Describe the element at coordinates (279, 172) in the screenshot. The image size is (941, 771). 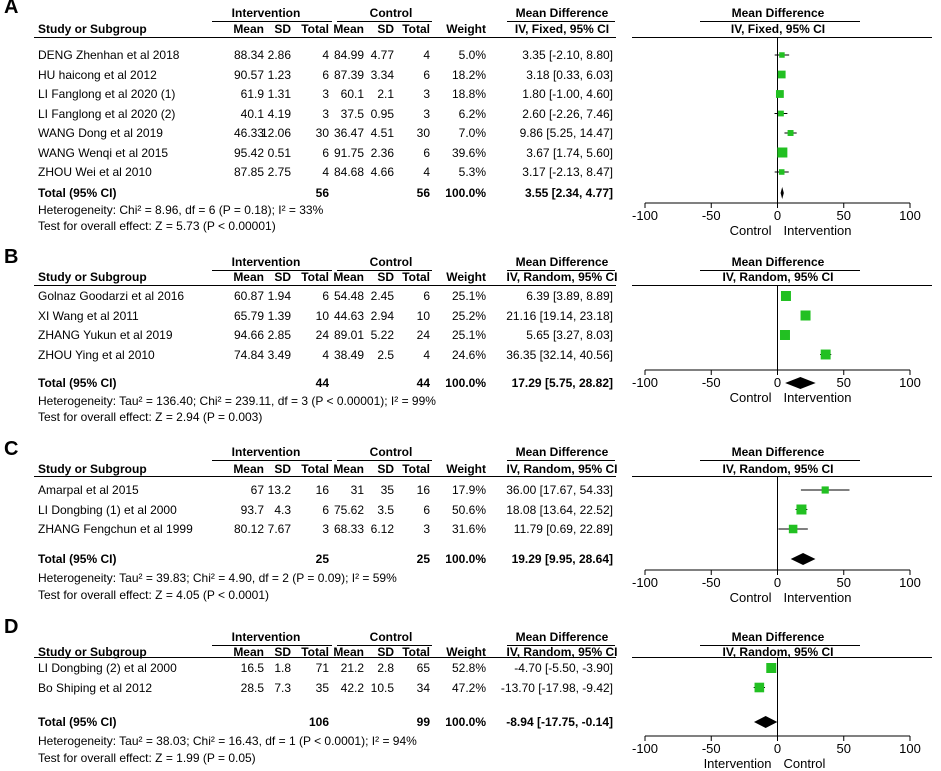
I see `study-i-sd: 2.75` at that location.